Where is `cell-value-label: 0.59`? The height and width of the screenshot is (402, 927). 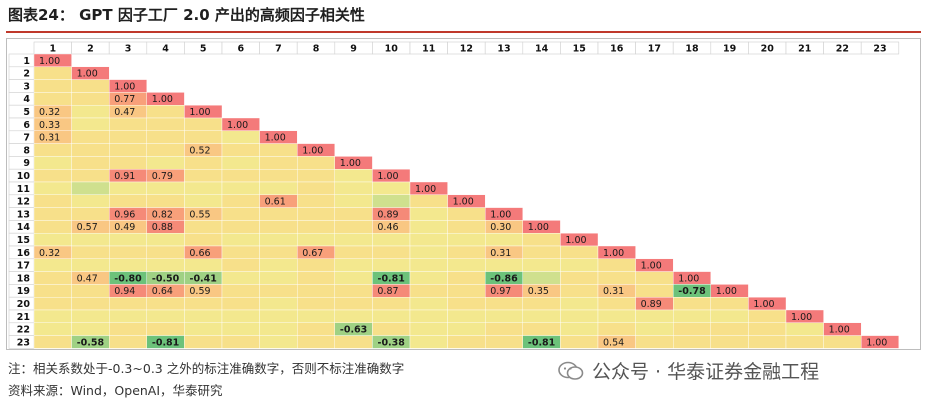
cell-value-label: 0.59 is located at coordinates (199, 291).